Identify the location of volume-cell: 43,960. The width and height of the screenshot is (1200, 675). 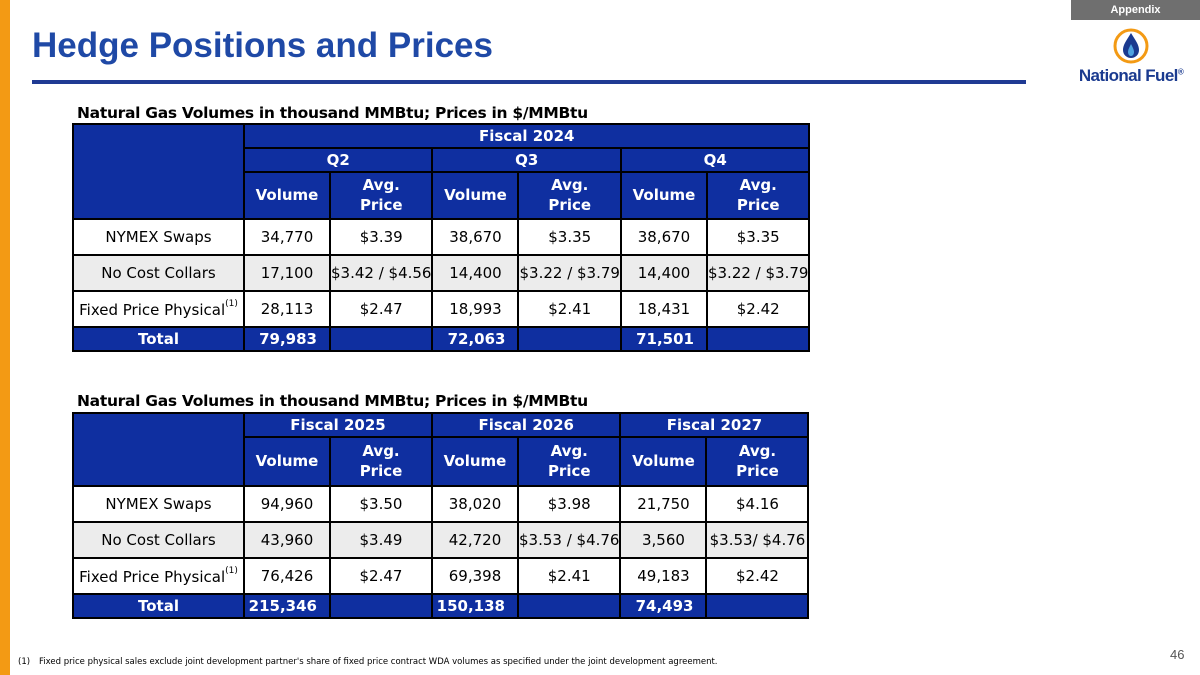
(287, 540).